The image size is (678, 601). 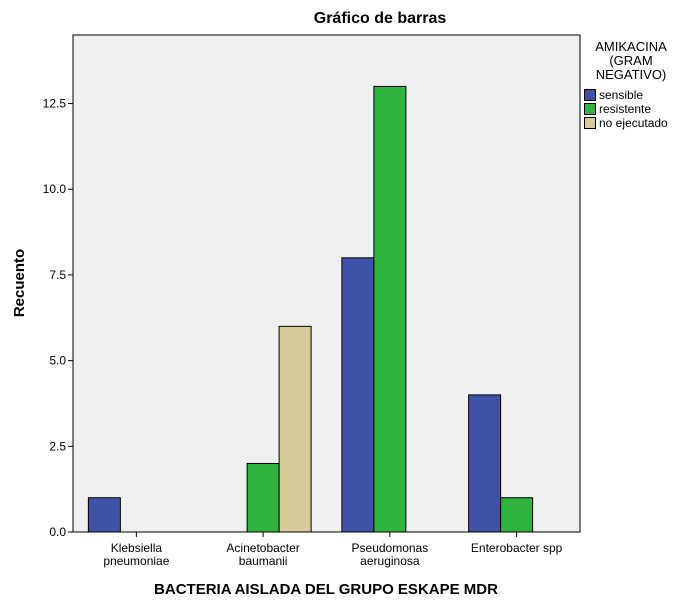 I want to click on y-tick-label: 10.0, so click(x=55, y=189).